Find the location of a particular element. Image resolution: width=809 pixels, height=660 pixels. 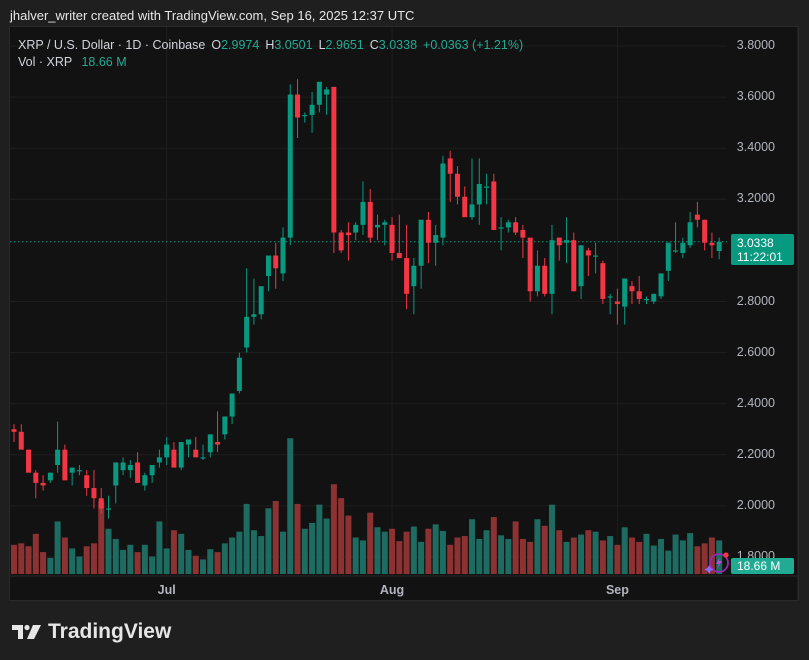

last-volume-tag: 18.66 M is located at coordinates (762, 566).